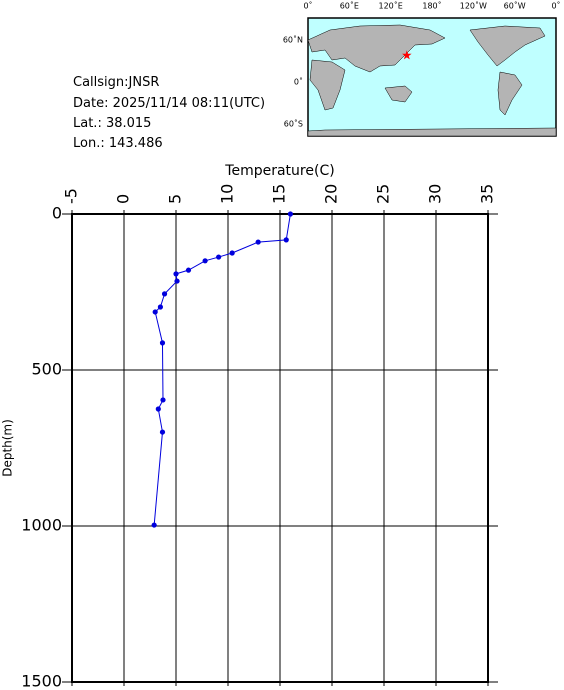 This screenshot has height=690, width=564. I want to click on y-tick-label: 0, so click(57, 213).